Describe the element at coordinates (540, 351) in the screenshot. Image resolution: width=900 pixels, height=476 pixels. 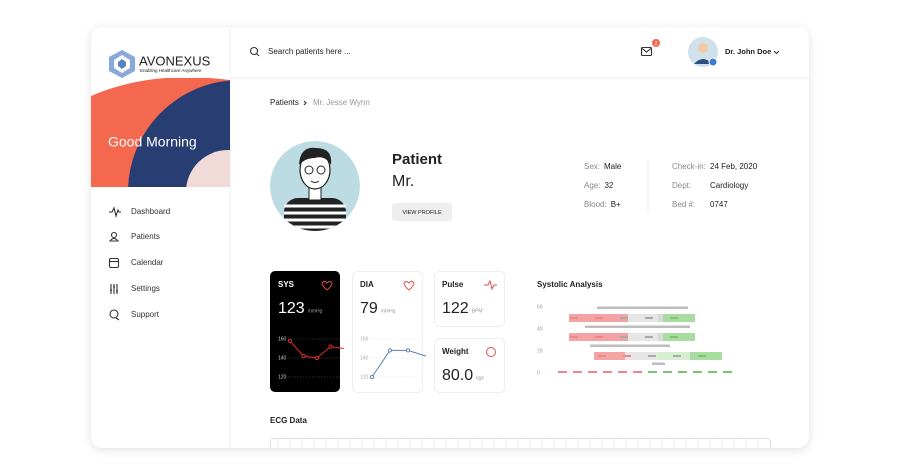
I see `analysis-tick-label: 20` at that location.